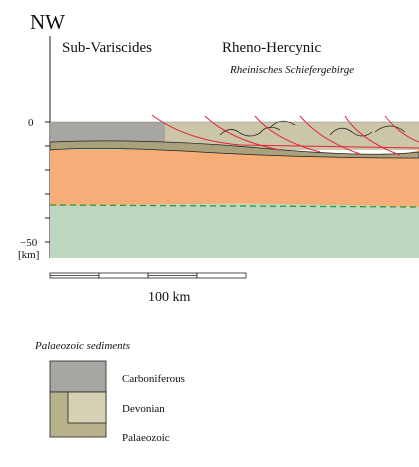 Image resolution: width=419 pixels, height=467 pixels. What do you see at coordinates (78, 399) in the screenshot?
I see `legend-swatches` at bounding box center [78, 399].